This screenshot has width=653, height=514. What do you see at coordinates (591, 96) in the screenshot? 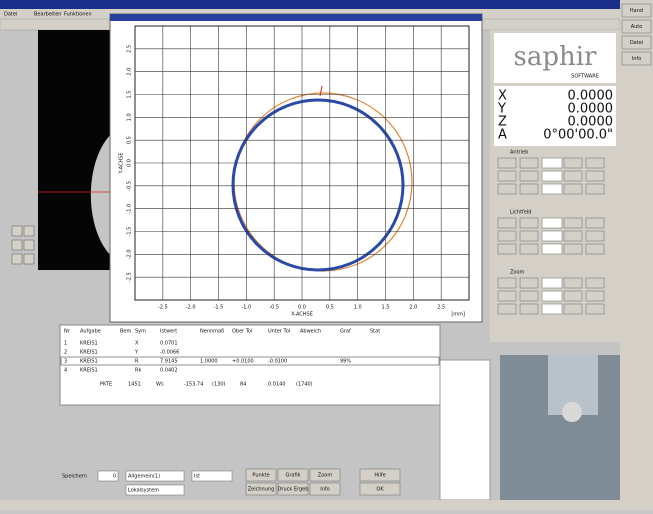
I see `readout-value: 0.0000` at bounding box center [591, 96].